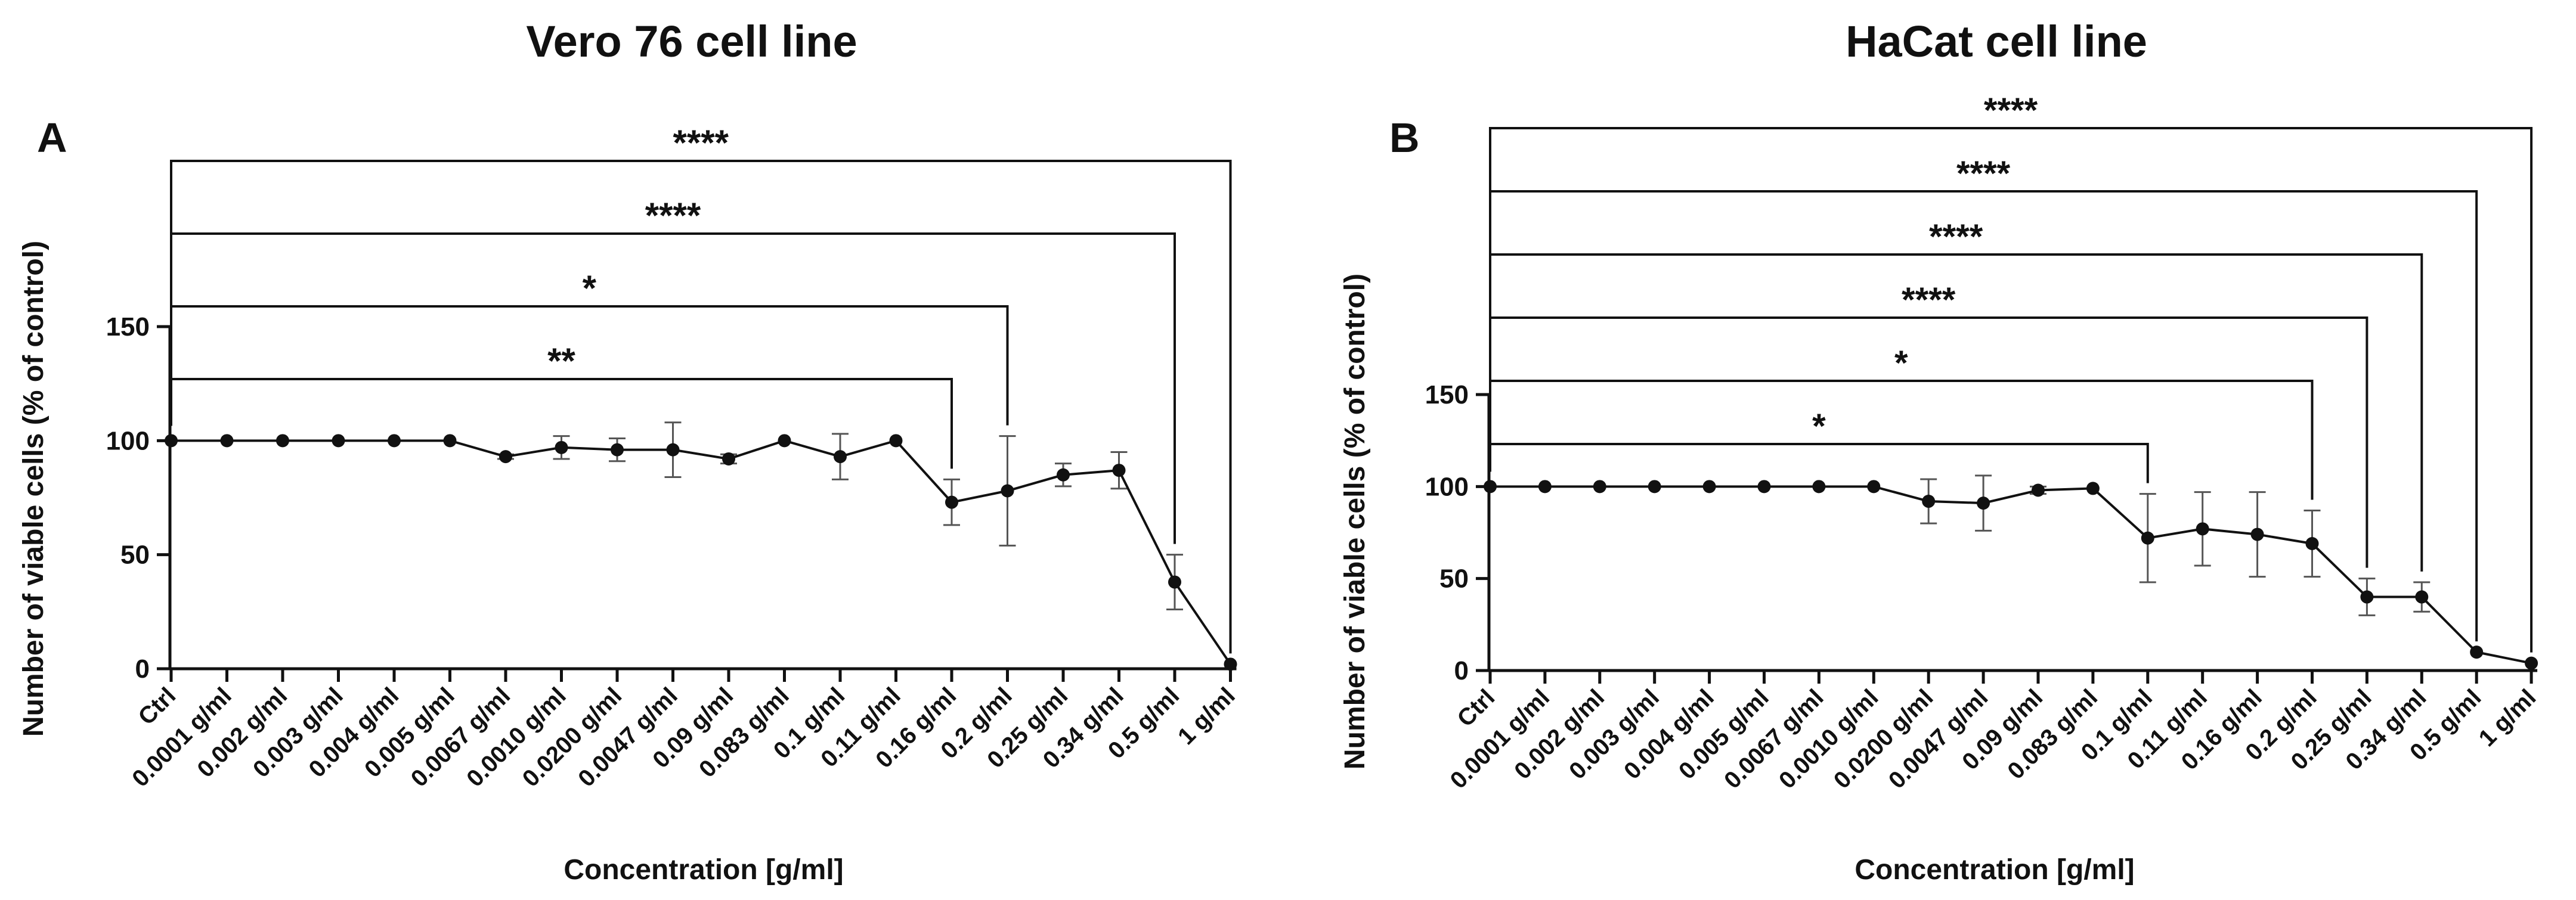  Describe the element at coordinates (1996, 42) in the screenshot. I see `chart-title: HaCat cell line` at that location.